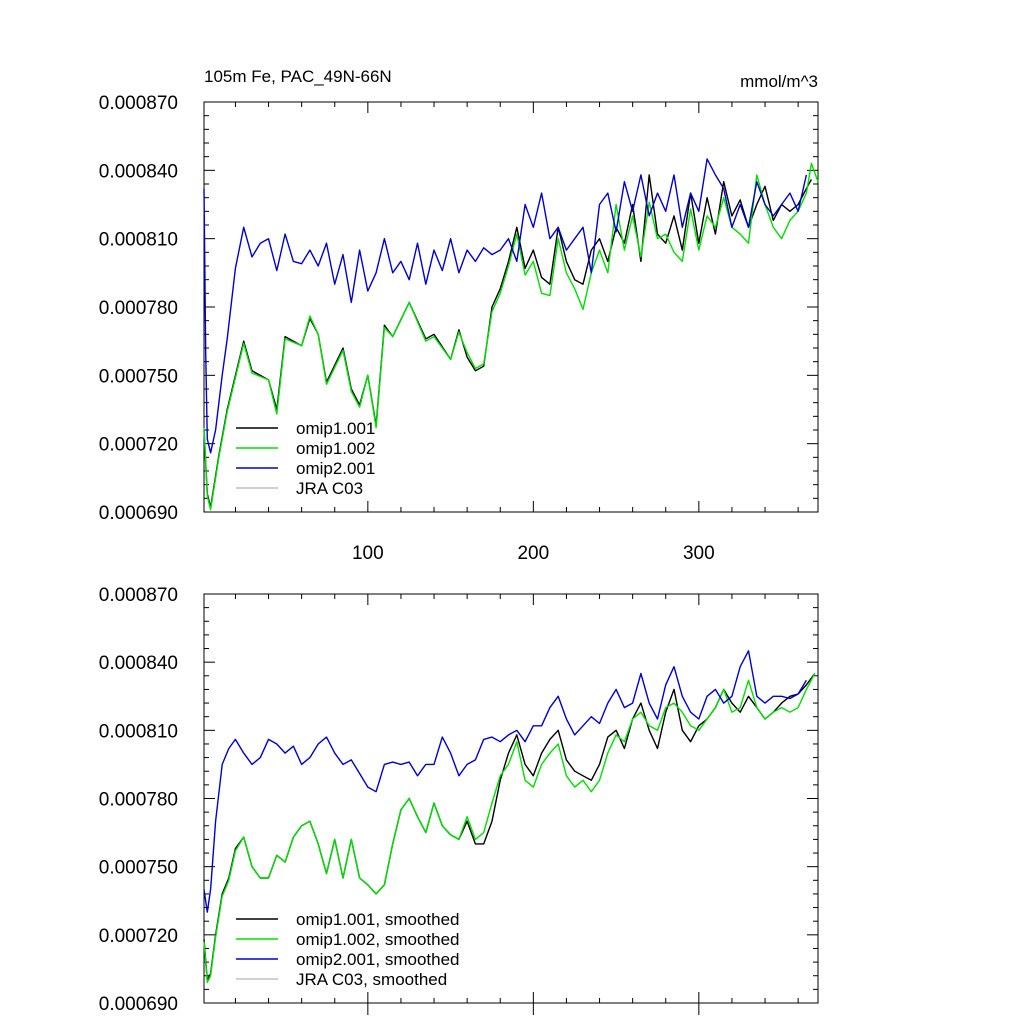  What do you see at coordinates (335, 448) in the screenshot?
I see `legend-label: omip1.002` at bounding box center [335, 448].